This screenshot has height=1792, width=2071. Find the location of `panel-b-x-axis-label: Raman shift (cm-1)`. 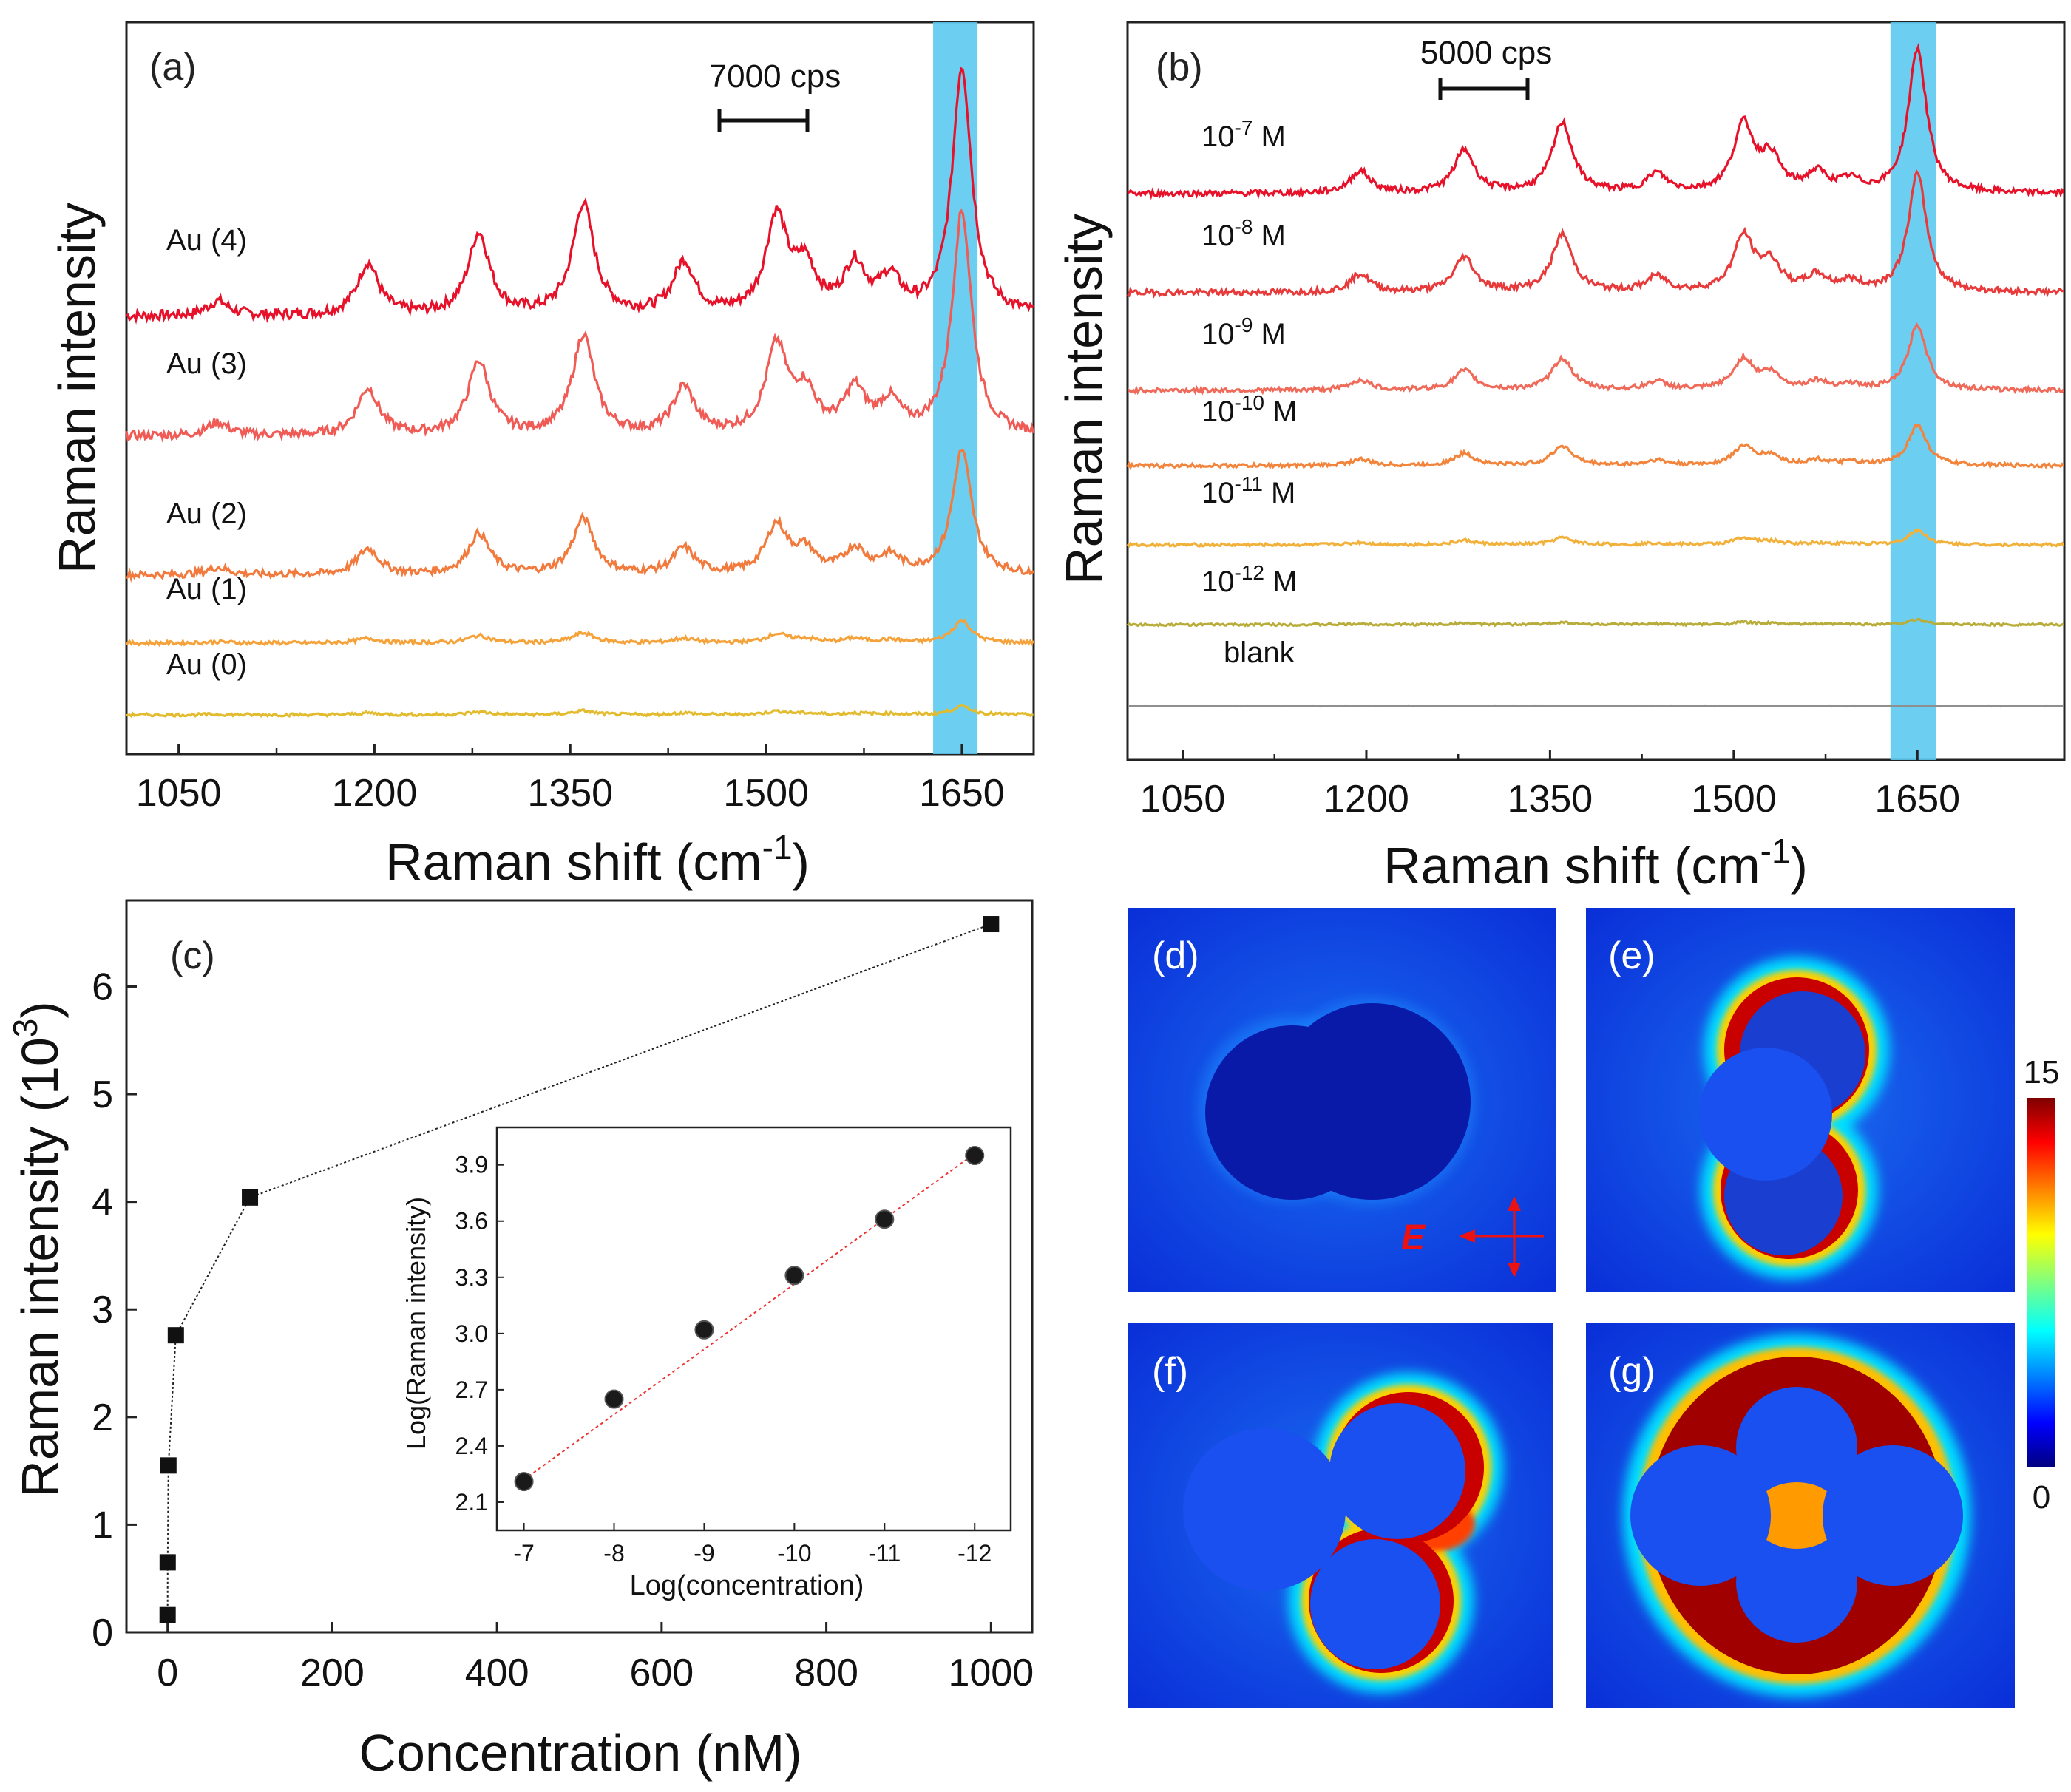

panel-b-x-axis-label: Raman shift (cm-1) is located at coordinates (1596, 863).